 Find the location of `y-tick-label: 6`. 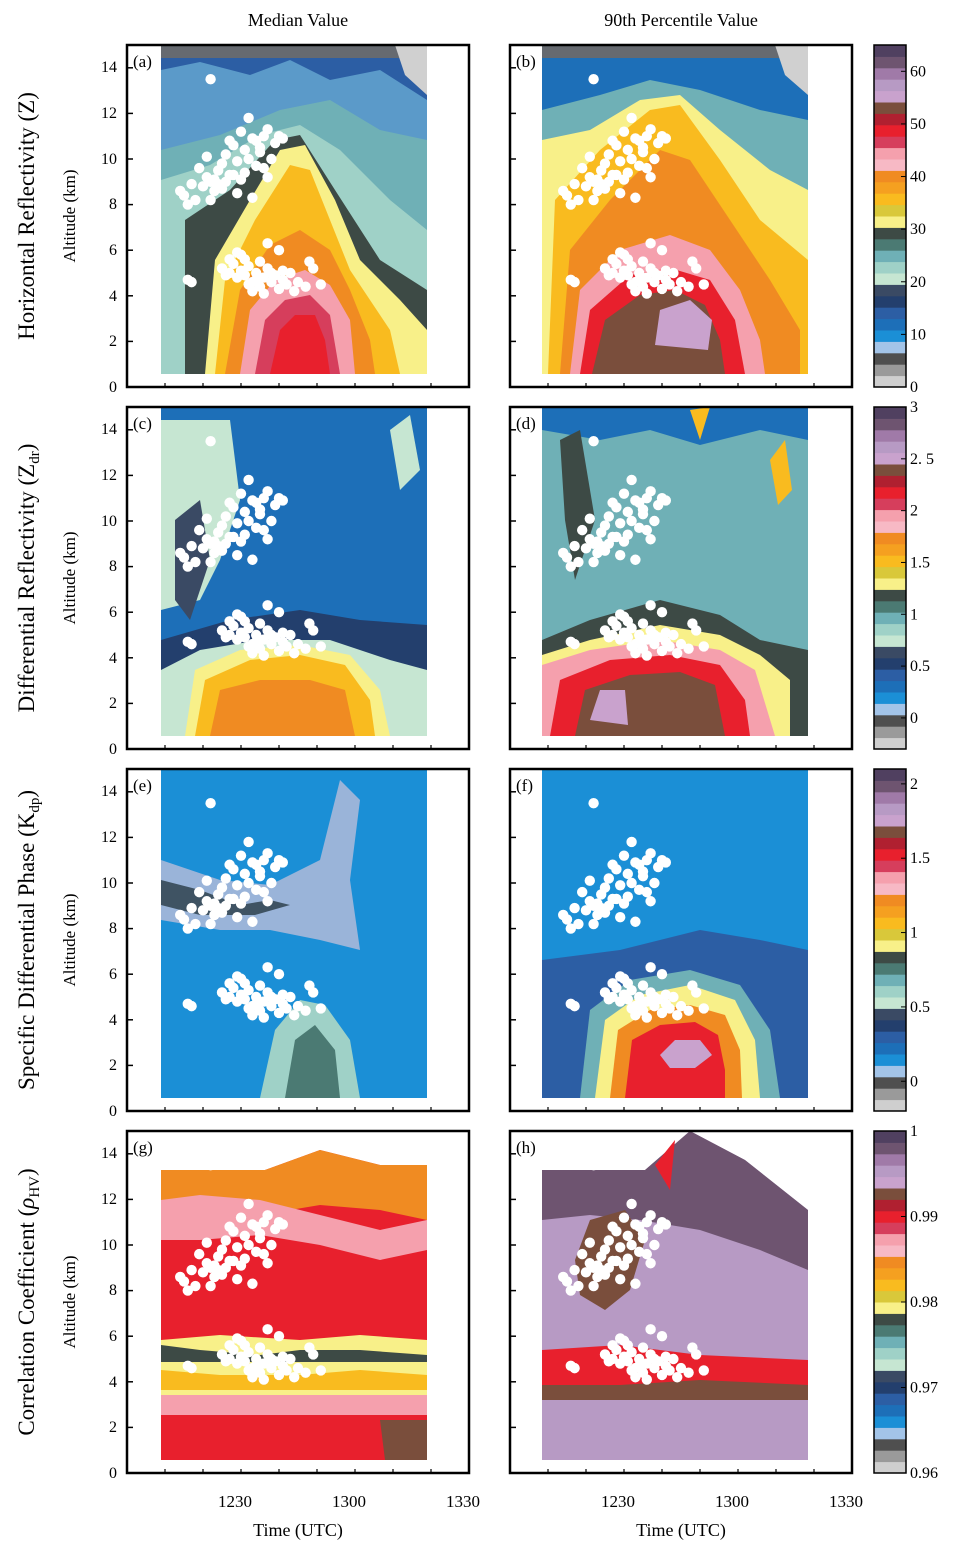

y-tick-label: 6 is located at coordinates (113, 250).